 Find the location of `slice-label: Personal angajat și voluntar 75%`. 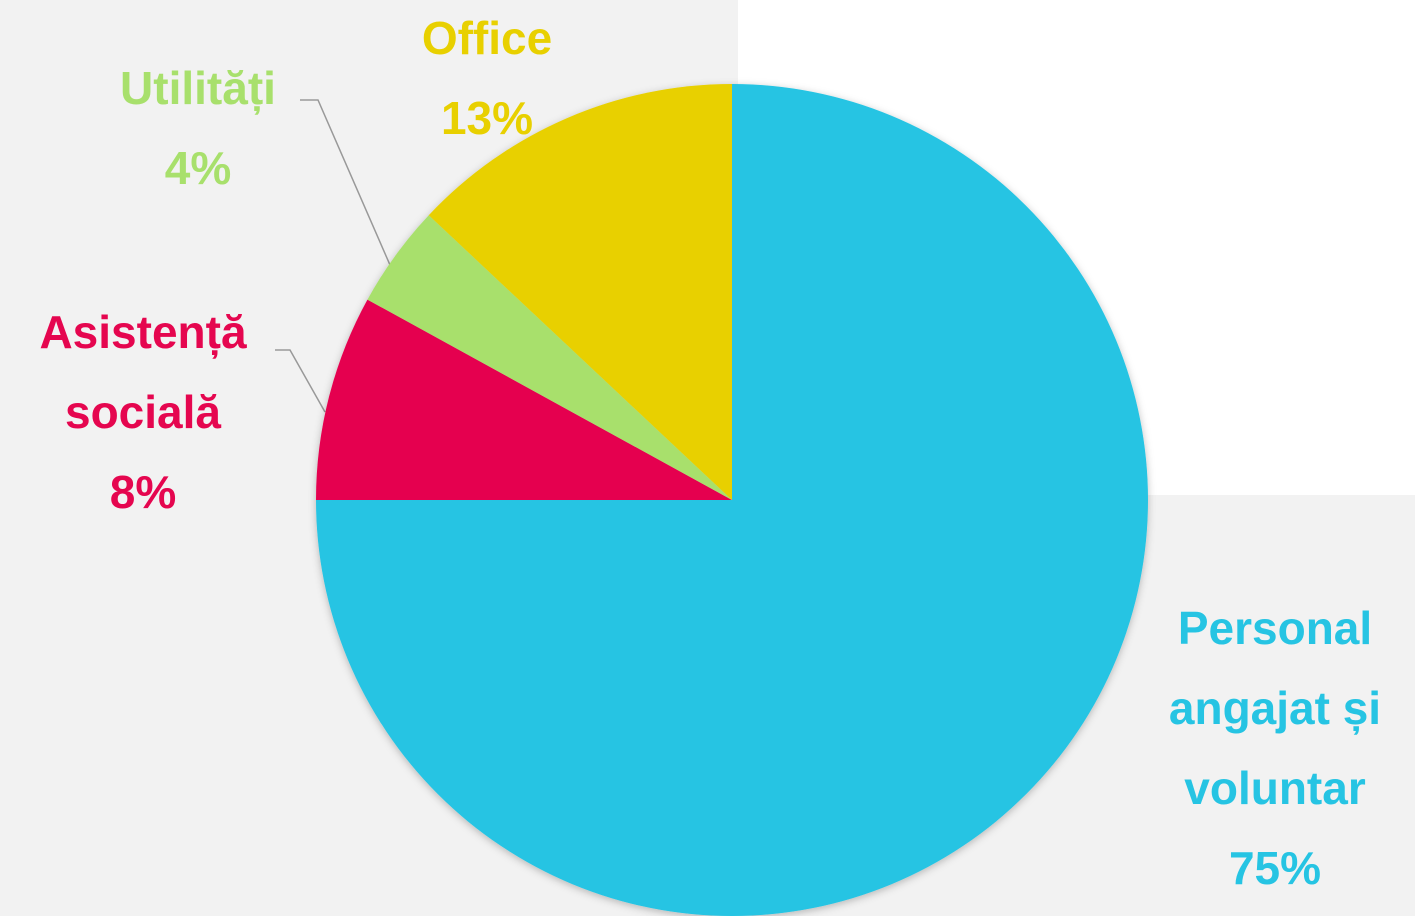

slice-label: Personal angajat și voluntar 75% is located at coordinates (1275, 748).